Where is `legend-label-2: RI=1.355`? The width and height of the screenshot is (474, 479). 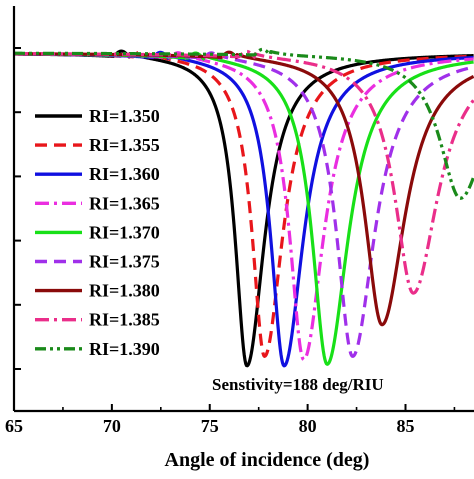
legend-label-2: RI=1.355 is located at coordinates (124, 145).